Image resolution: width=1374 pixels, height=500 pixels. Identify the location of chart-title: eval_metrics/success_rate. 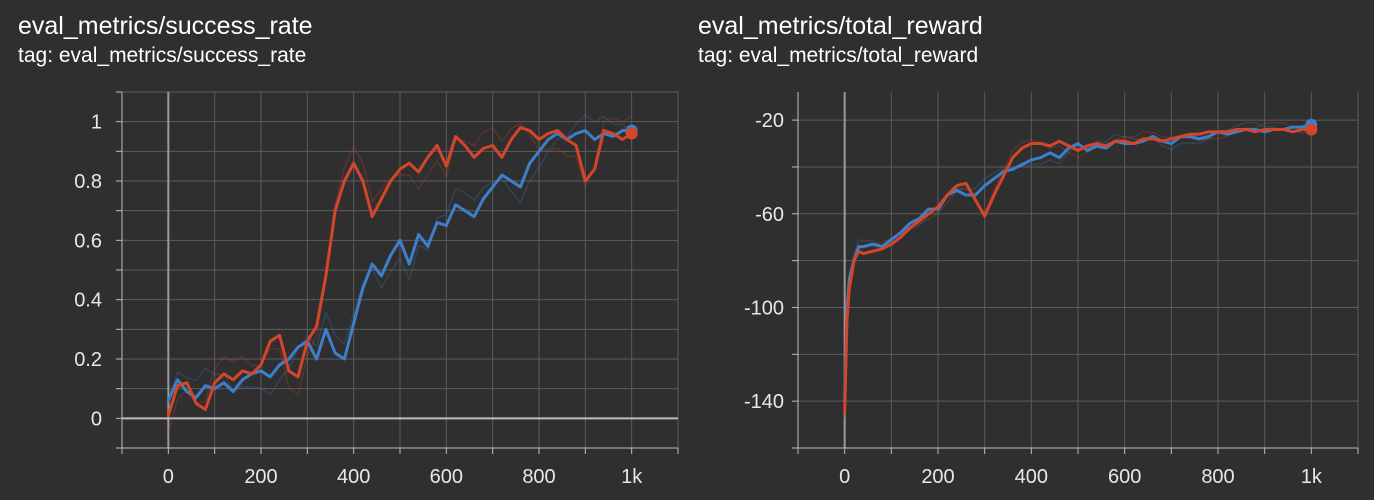
(165, 26).